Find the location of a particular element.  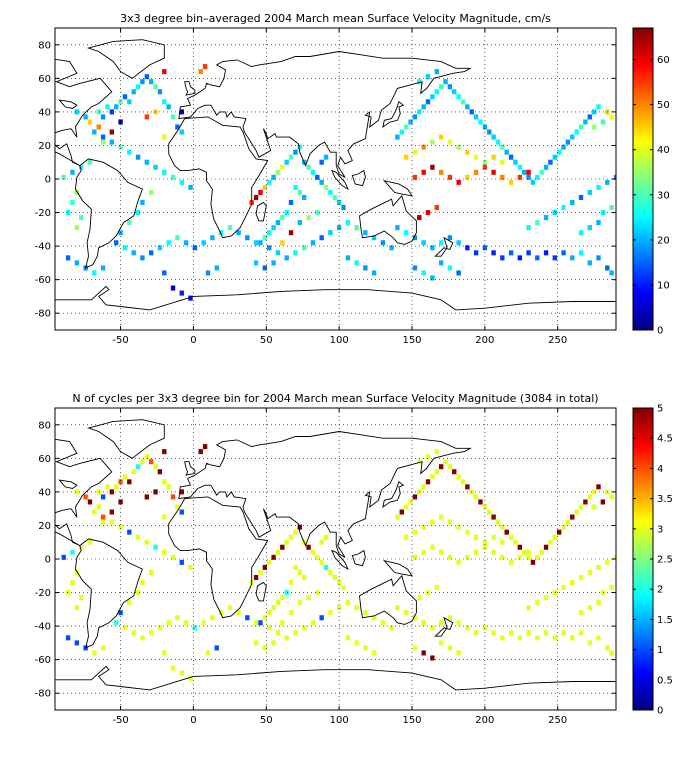

colorbar-ramp is located at coordinates (643, 559).